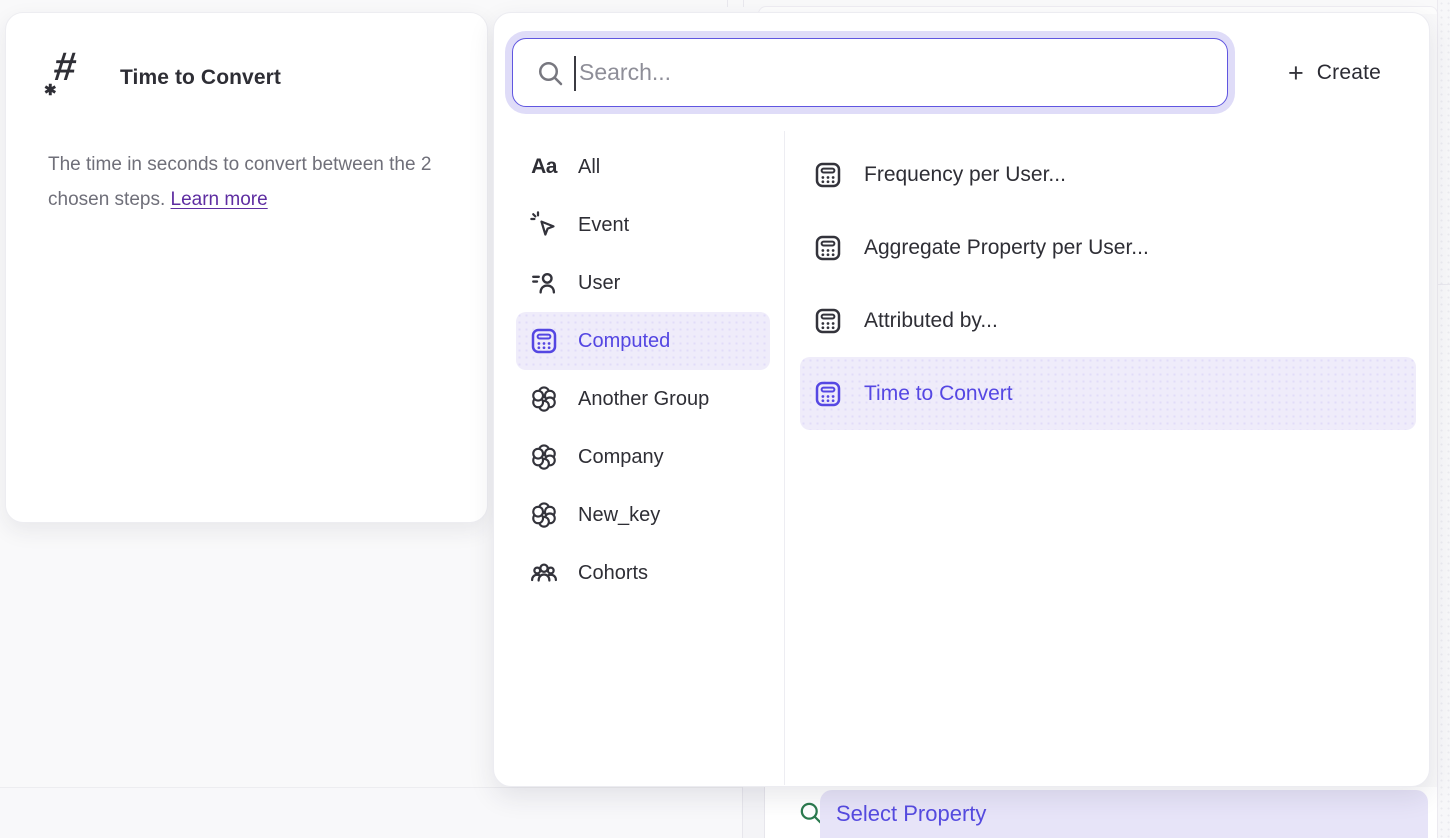  What do you see at coordinates (544, 166) in the screenshot?
I see `letter-case-icon: Aa` at bounding box center [544, 166].